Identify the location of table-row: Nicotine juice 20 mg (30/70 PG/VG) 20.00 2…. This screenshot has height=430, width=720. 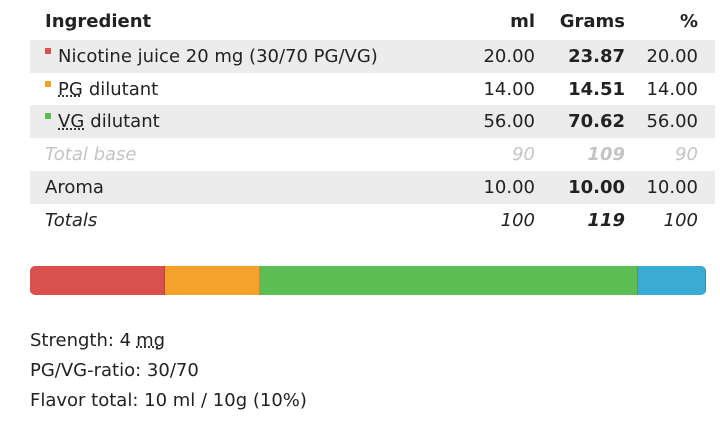
(372, 56).